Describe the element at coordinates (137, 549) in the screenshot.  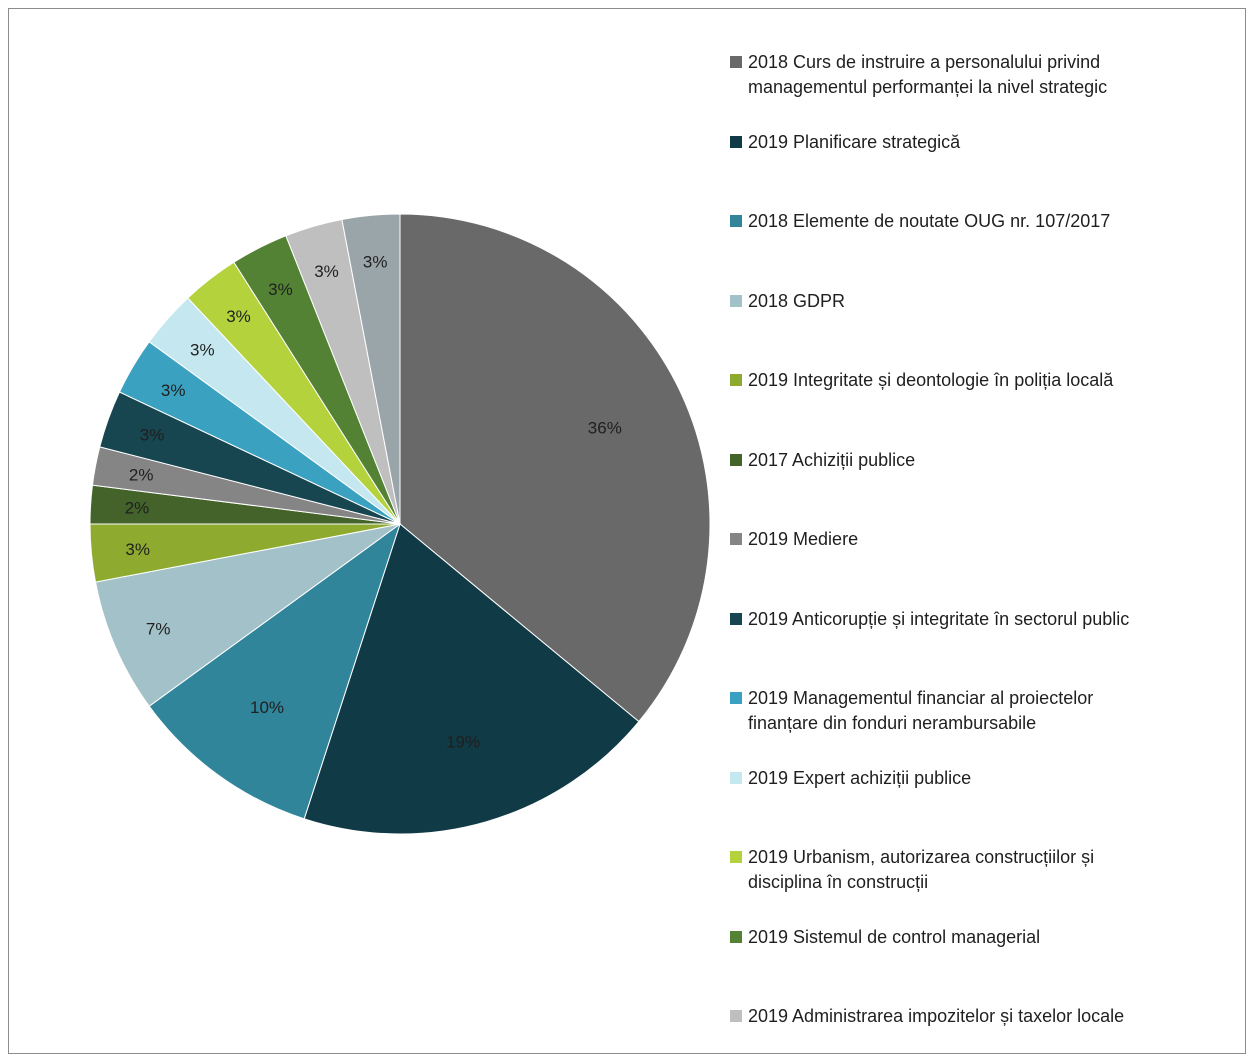
I see `slice-label-4: 3%` at that location.